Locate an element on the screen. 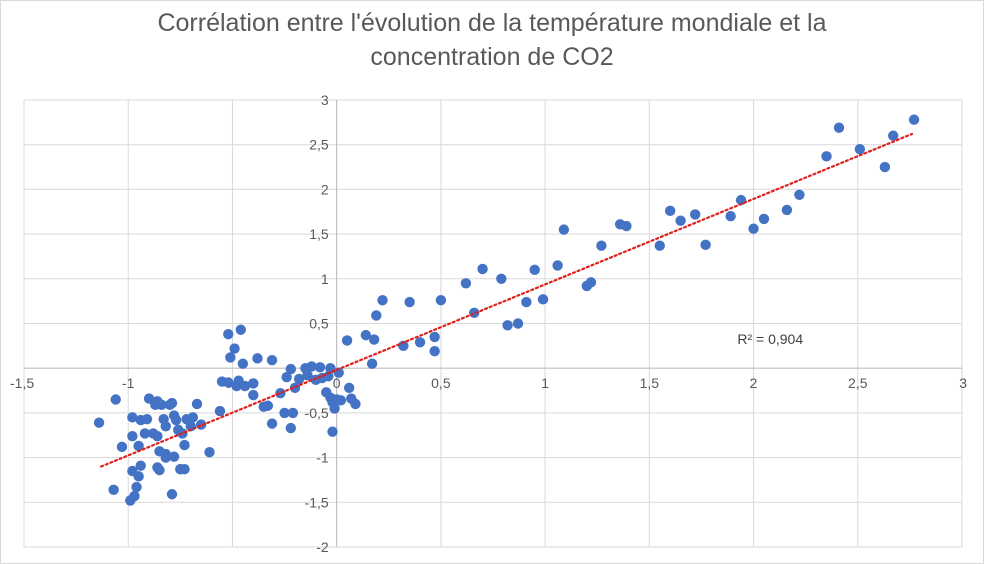 The height and width of the screenshot is (564, 984). y-tick-label: -1 is located at coordinates (322, 458).